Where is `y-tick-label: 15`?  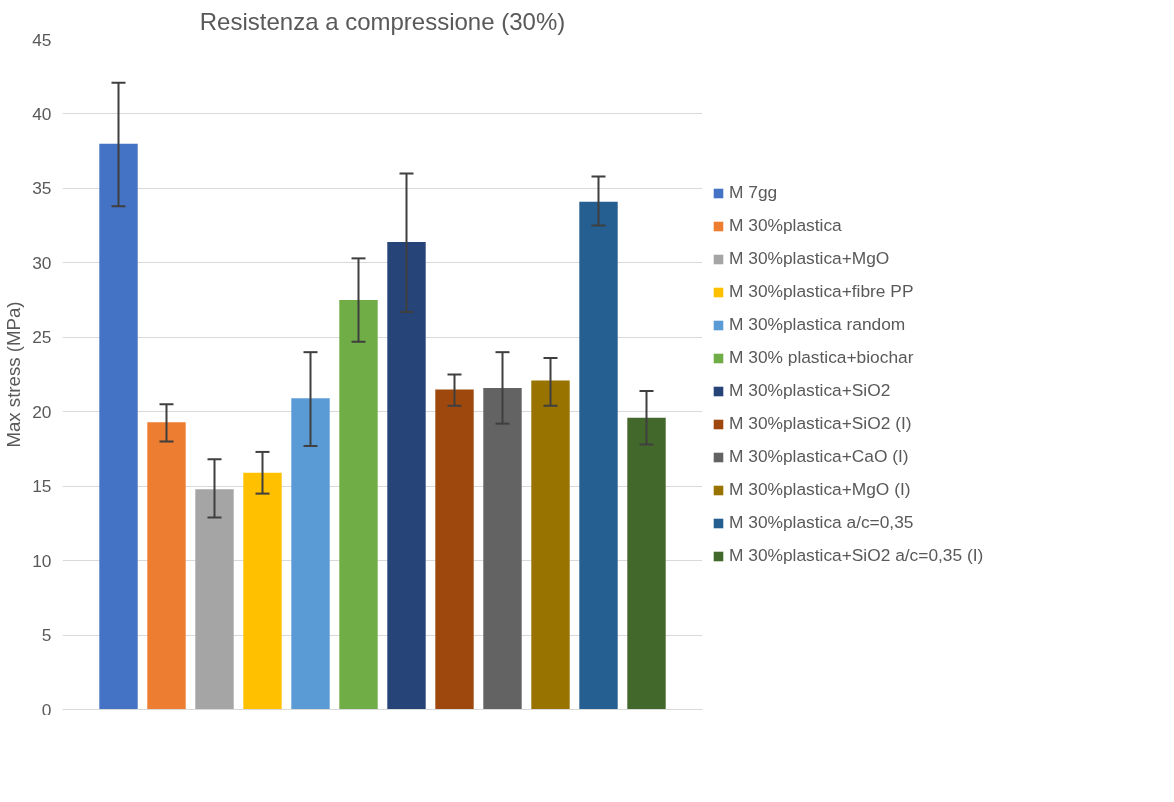 y-tick-label: 15 is located at coordinates (42, 486).